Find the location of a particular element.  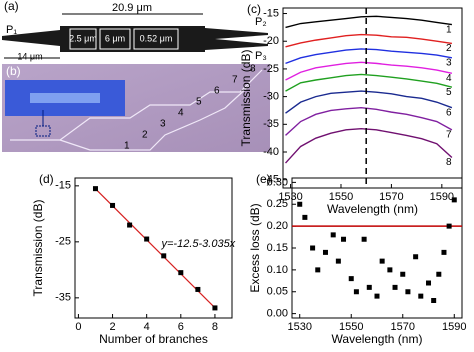

series-label: 5 is located at coordinates (449, 92).